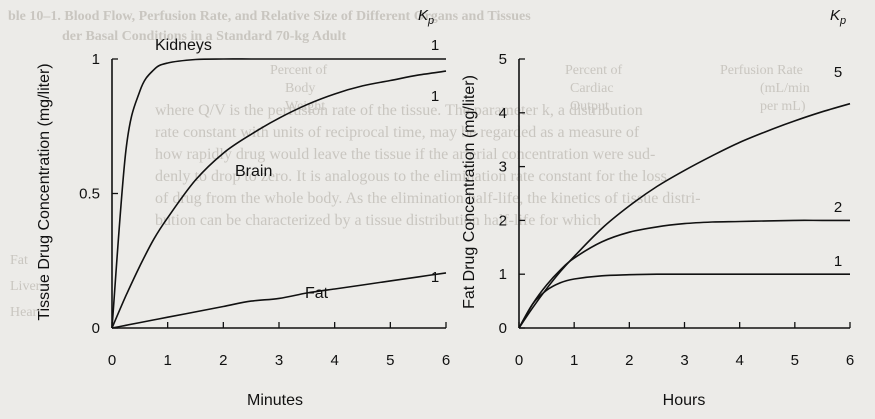 The height and width of the screenshot is (419, 875). What do you see at coordinates (838, 261) in the screenshot?
I see `right-kp-value-kp-1: 1` at bounding box center [838, 261].